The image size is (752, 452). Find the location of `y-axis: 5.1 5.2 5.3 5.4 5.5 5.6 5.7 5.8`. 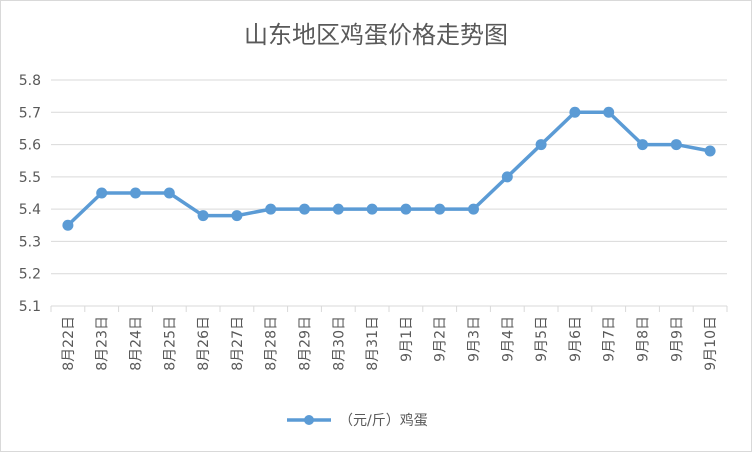

y-axis: 5.1 5.2 5.3 5.4 5.5 5.6 5.7 5.8 is located at coordinates (30, 194).